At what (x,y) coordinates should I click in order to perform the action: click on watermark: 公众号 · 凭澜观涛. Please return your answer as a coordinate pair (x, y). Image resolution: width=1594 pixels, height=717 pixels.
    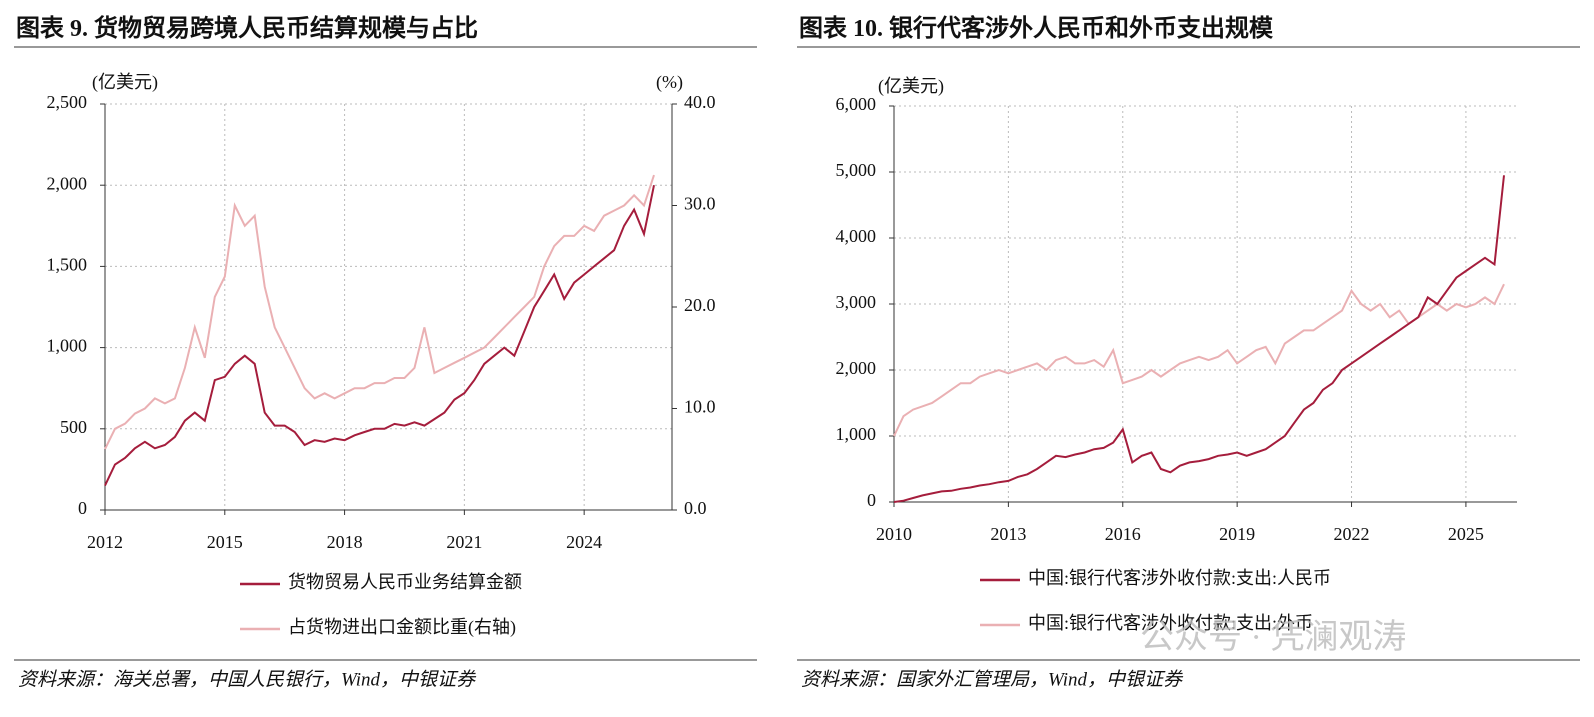
    Looking at the image, I should click on (1273, 637).